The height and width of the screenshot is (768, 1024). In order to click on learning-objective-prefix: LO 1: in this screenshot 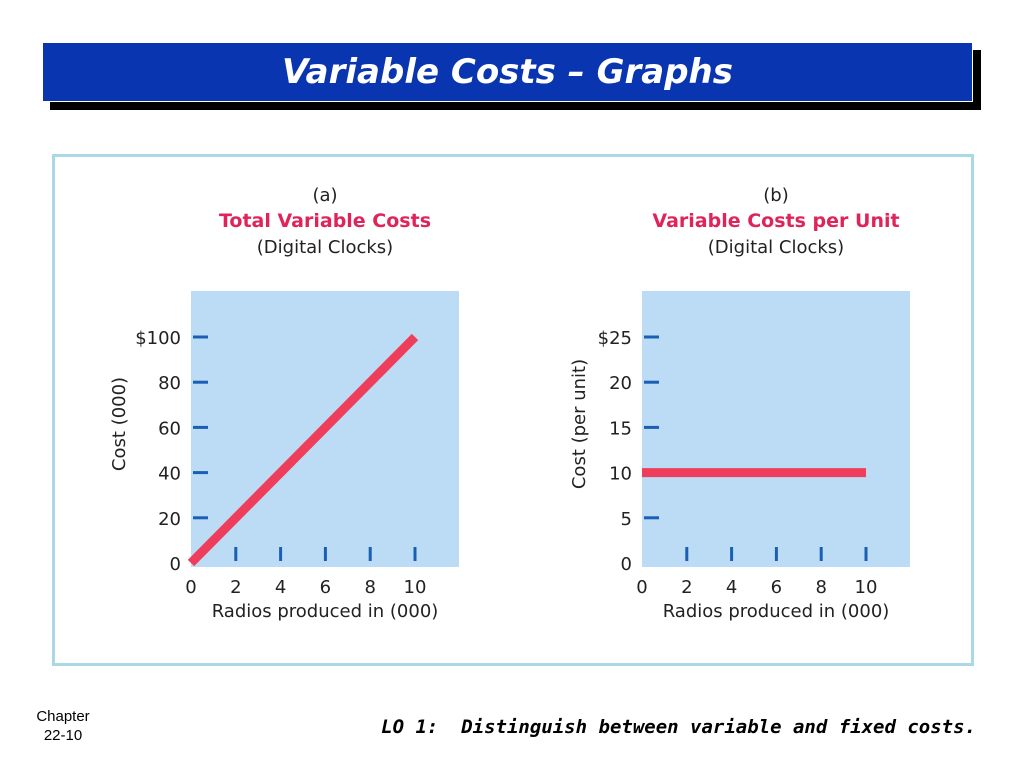, I will do `click(410, 727)`.